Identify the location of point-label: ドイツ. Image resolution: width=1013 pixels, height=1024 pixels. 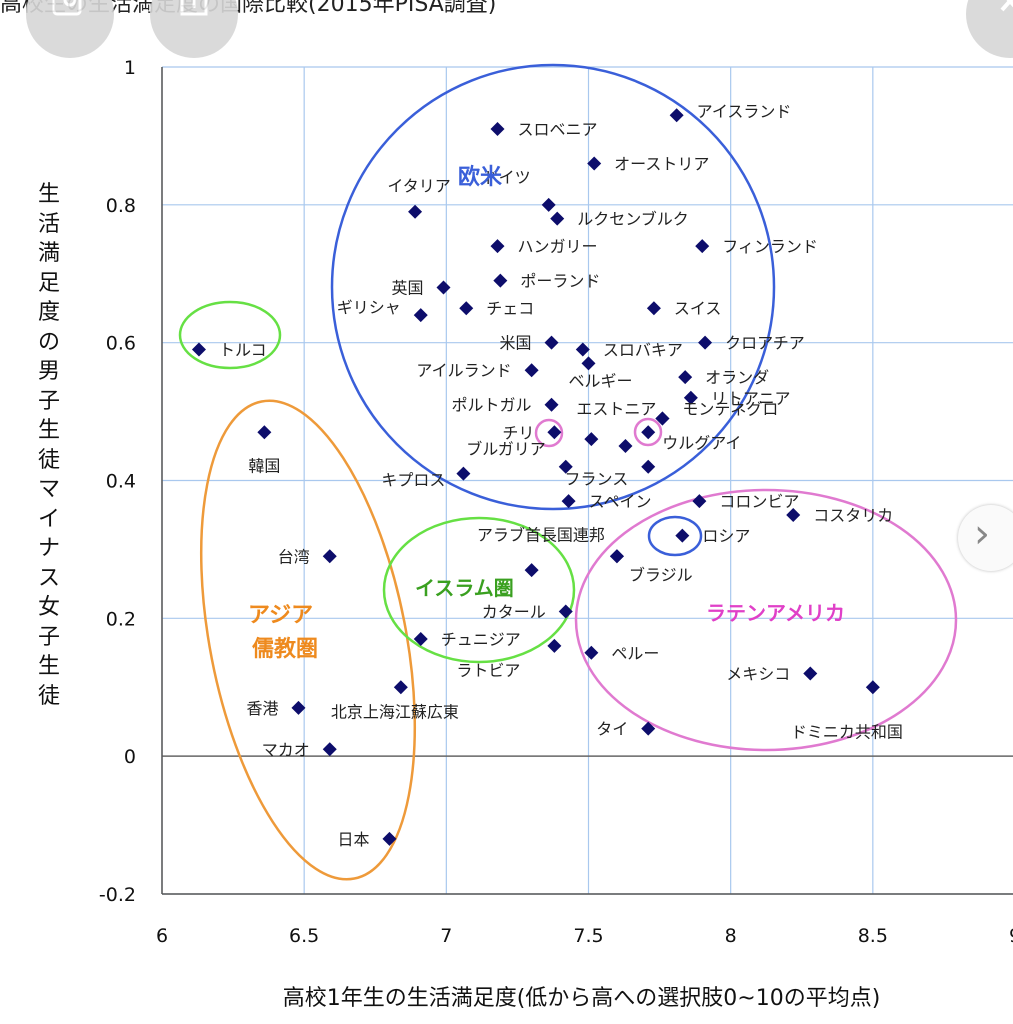
(507, 177).